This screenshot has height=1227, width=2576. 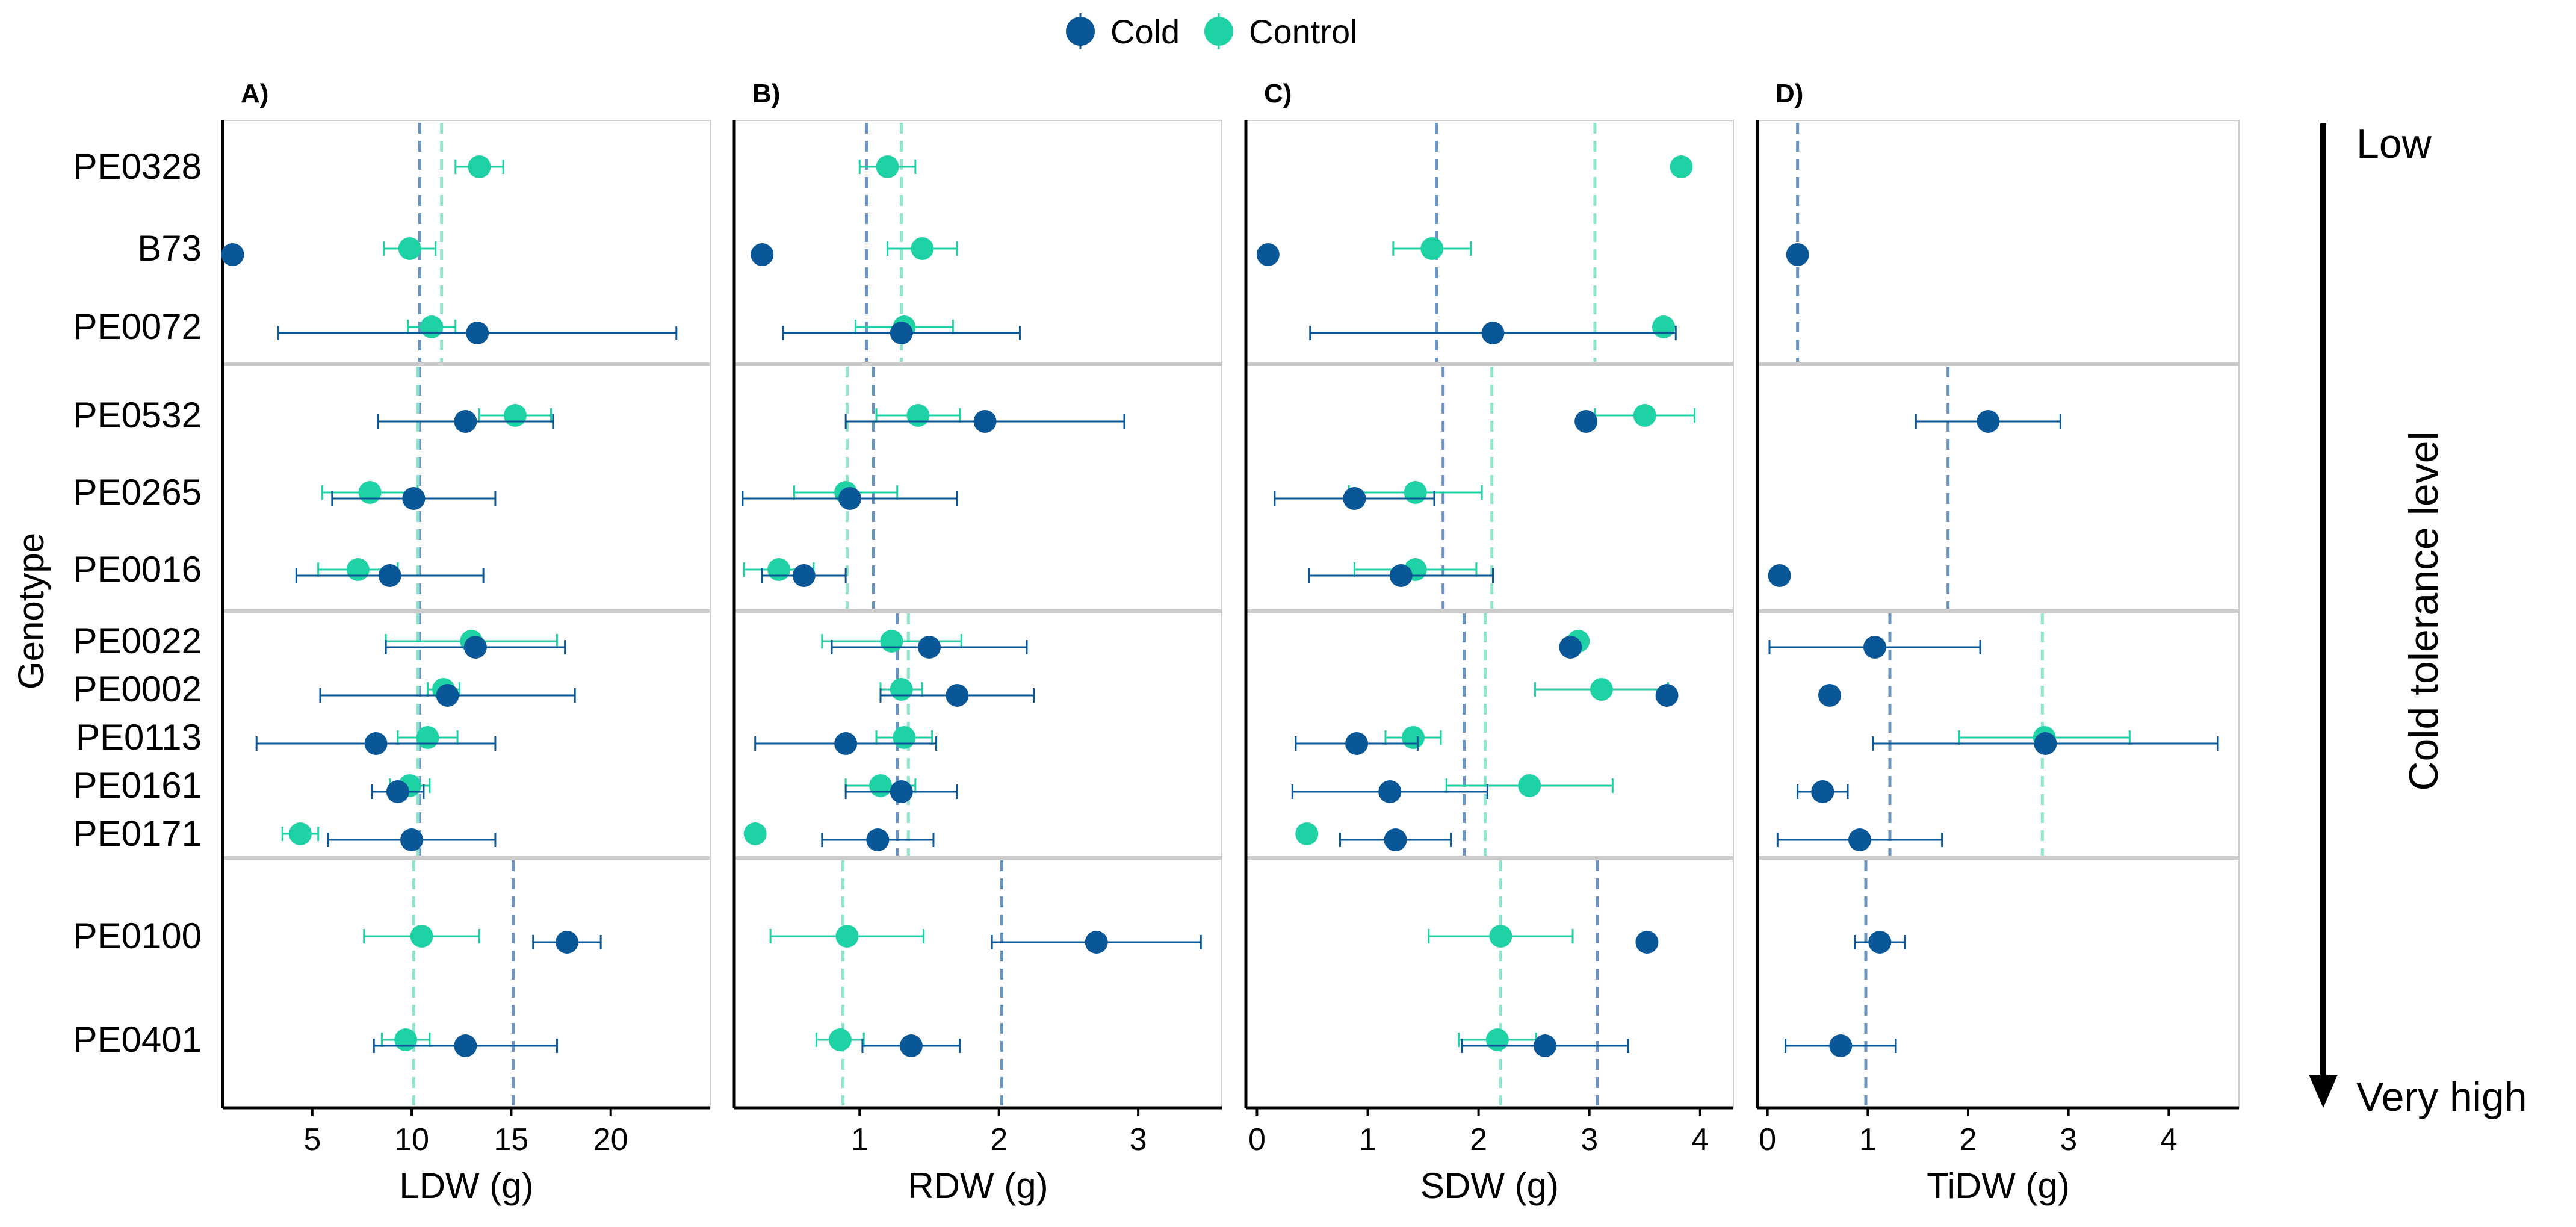 What do you see at coordinates (137, 641) in the screenshot?
I see `genotype-label: PE0022` at bounding box center [137, 641].